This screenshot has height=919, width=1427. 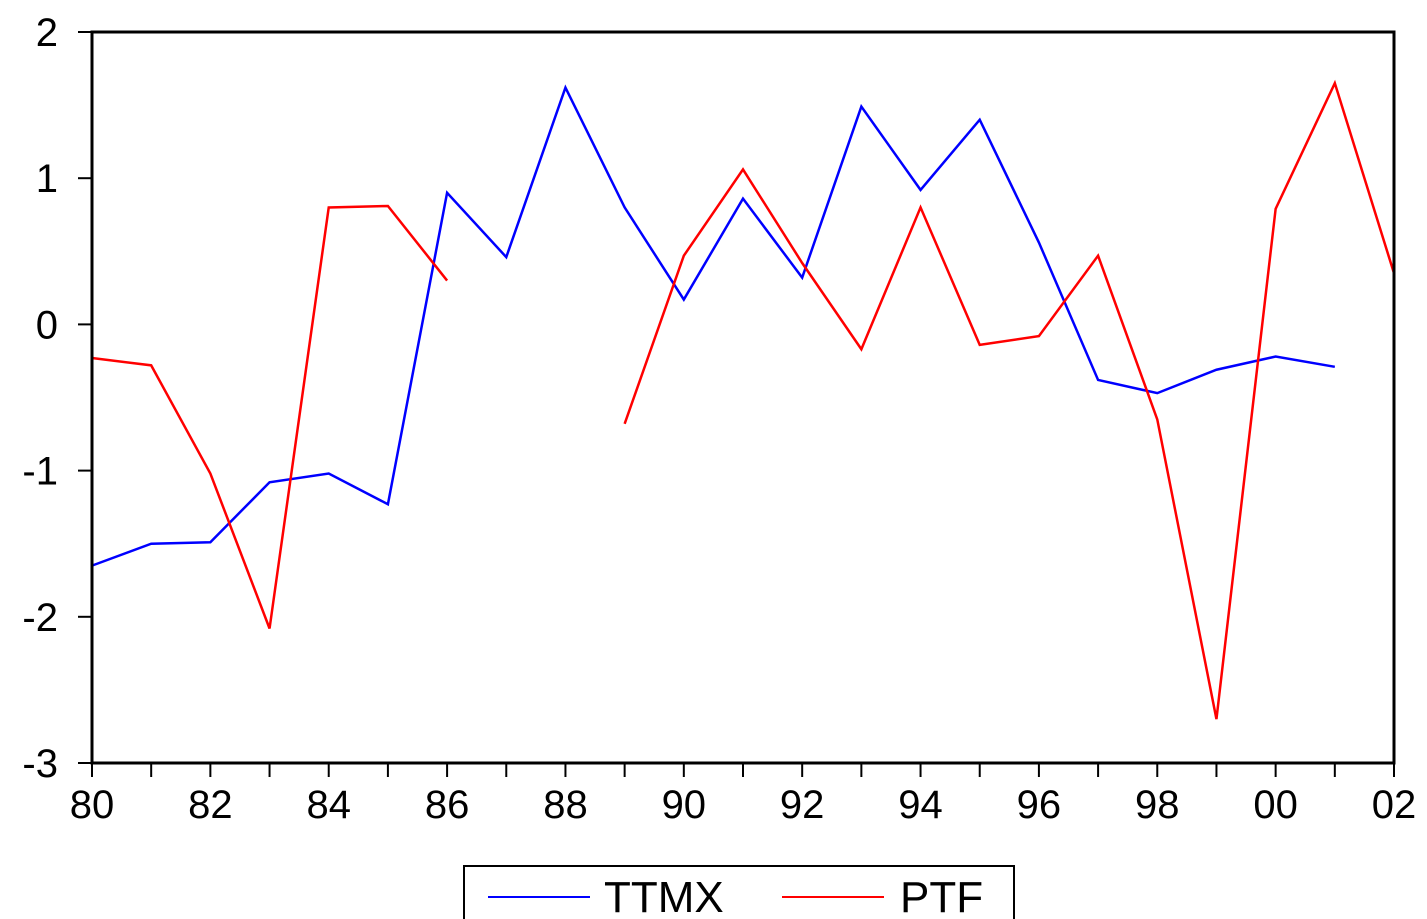 I want to click on y-tick-label: 2, so click(x=47, y=33).